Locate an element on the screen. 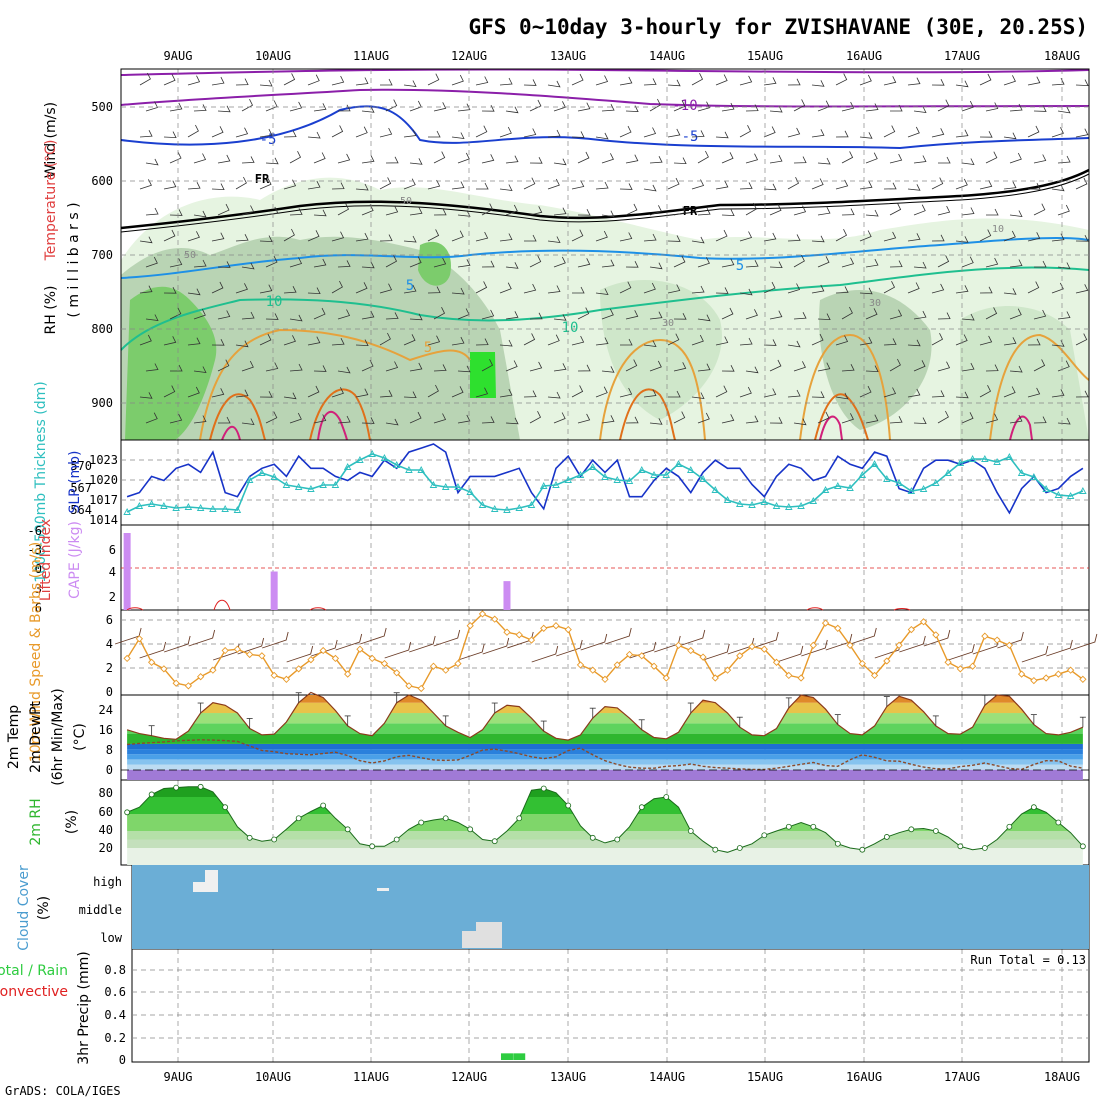 Image resolution: width=1100 pixels, height=1100 pixels. date-label-bottom: 9AUG is located at coordinates (178, 1077).